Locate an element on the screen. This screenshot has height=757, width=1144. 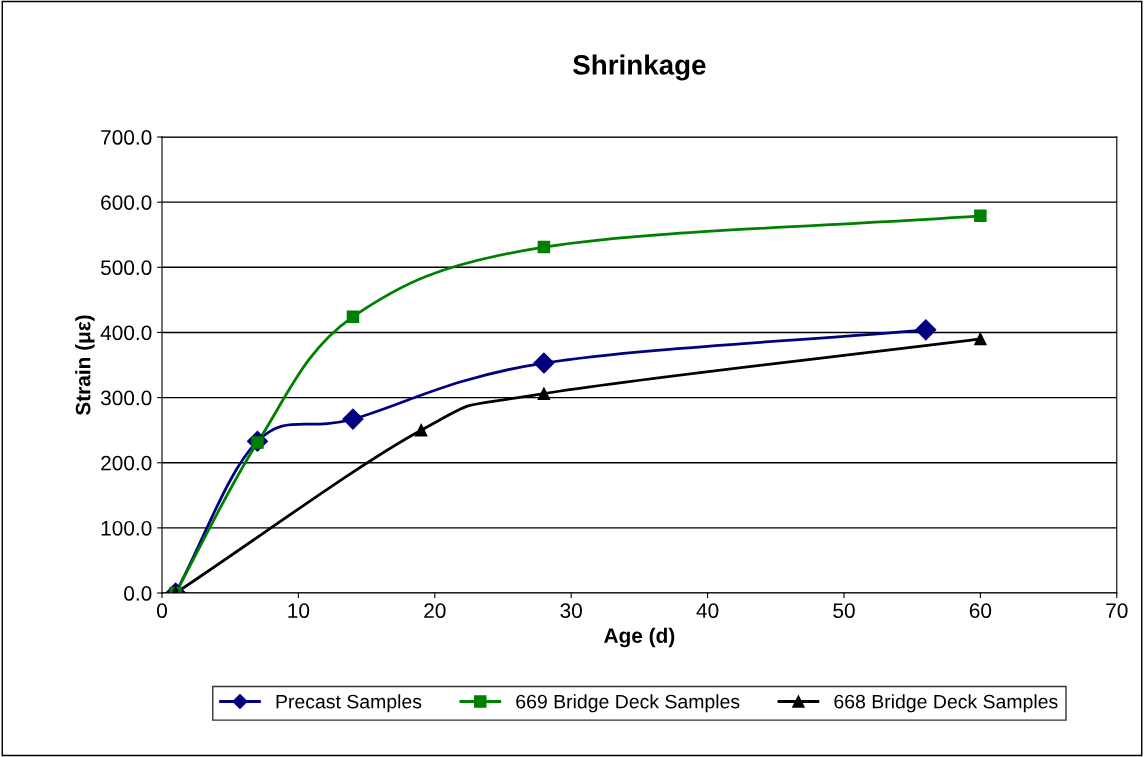
y-tick-label: 600.0 is located at coordinates (126, 202).